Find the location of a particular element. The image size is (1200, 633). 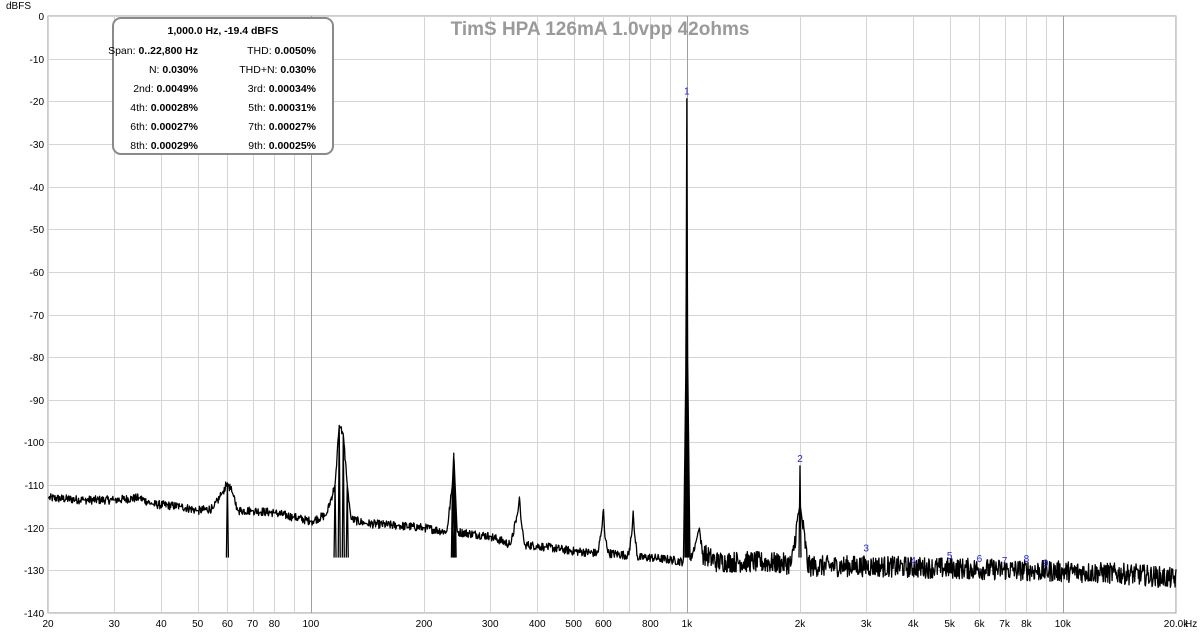

legend-label: 8th: is located at coordinates (139, 146).